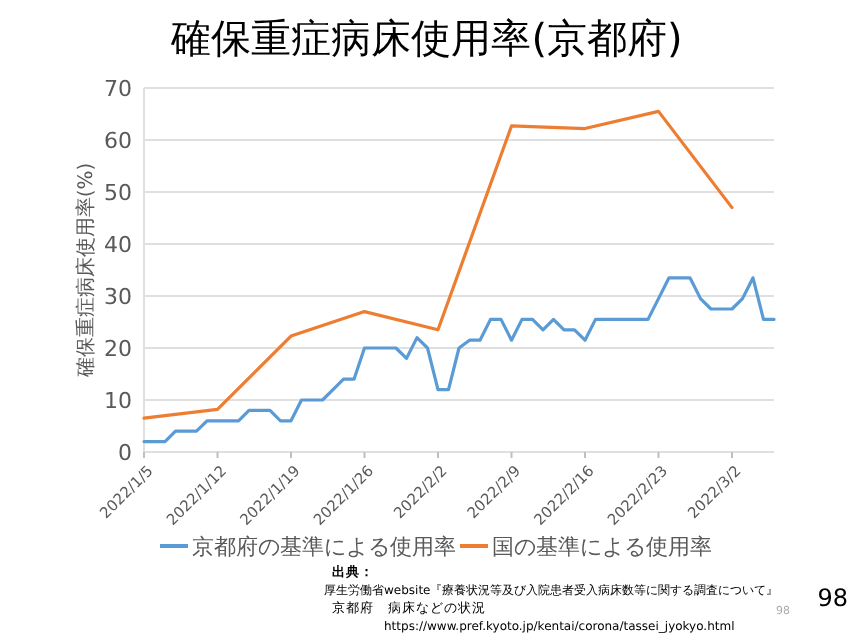  I want to click on legend-label: 国の基準による使用率, so click(602, 546).